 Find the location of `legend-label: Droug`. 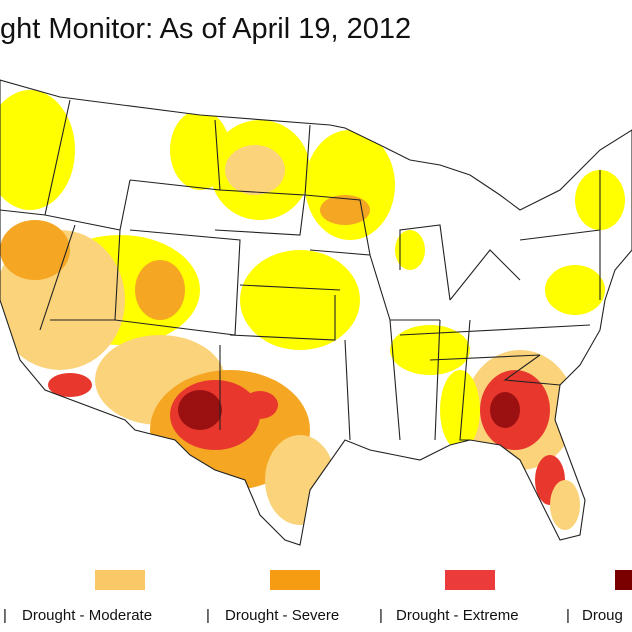

legend-label: Droug is located at coordinates (602, 615).